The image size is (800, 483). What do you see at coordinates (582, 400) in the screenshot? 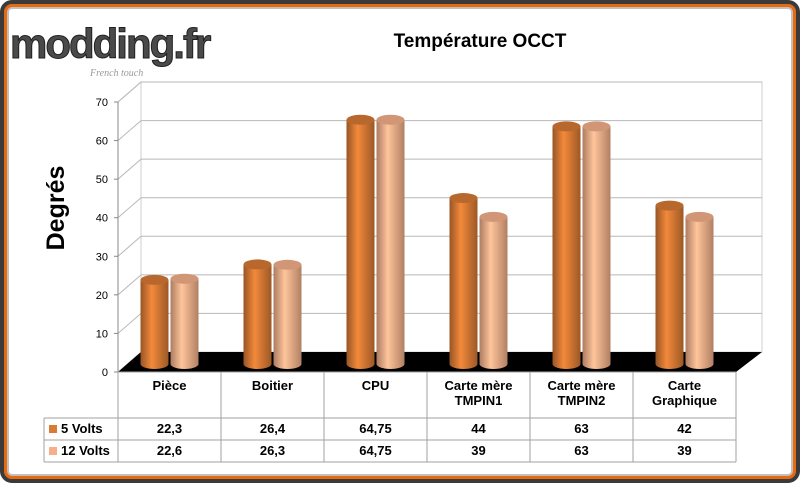
I see `category-label: TMPIN2` at bounding box center [582, 400].